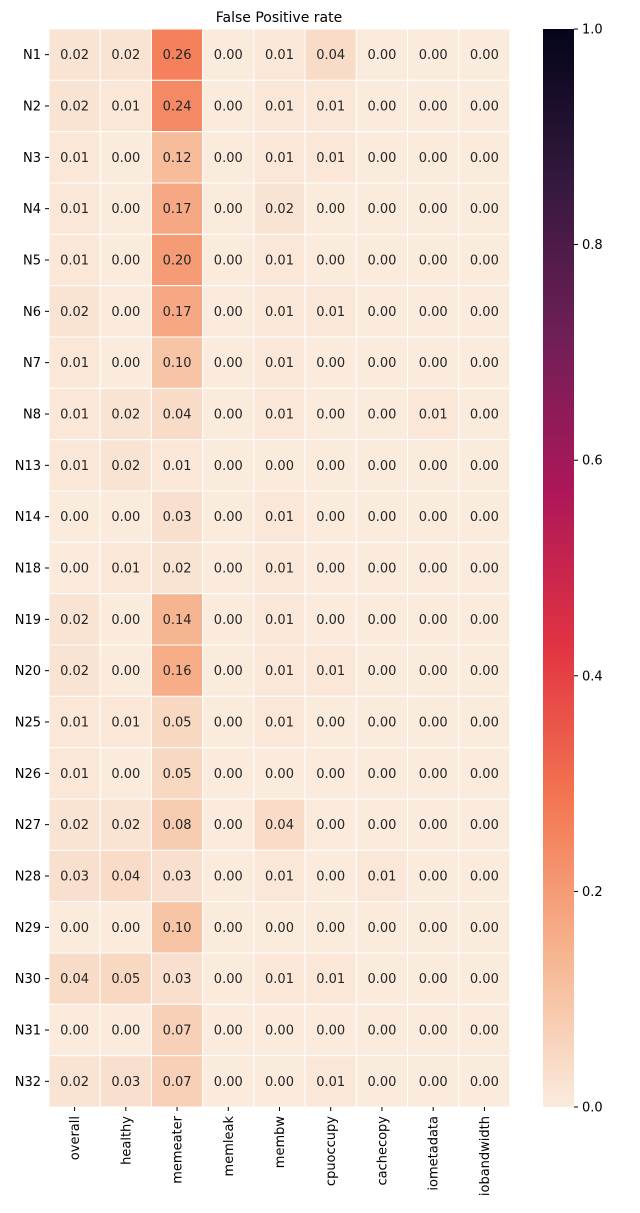 Image resolution: width=640 pixels, height=1213 pixels. I want to click on cell-value-N4-overall: 0.01, so click(74, 209).